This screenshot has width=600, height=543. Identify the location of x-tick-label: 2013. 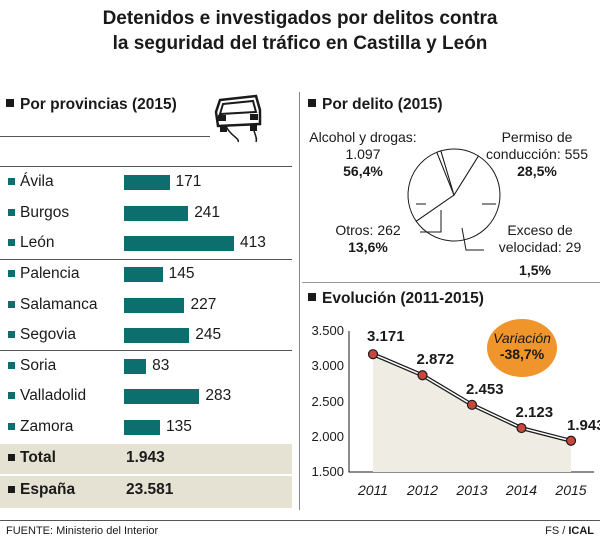
(472, 490).